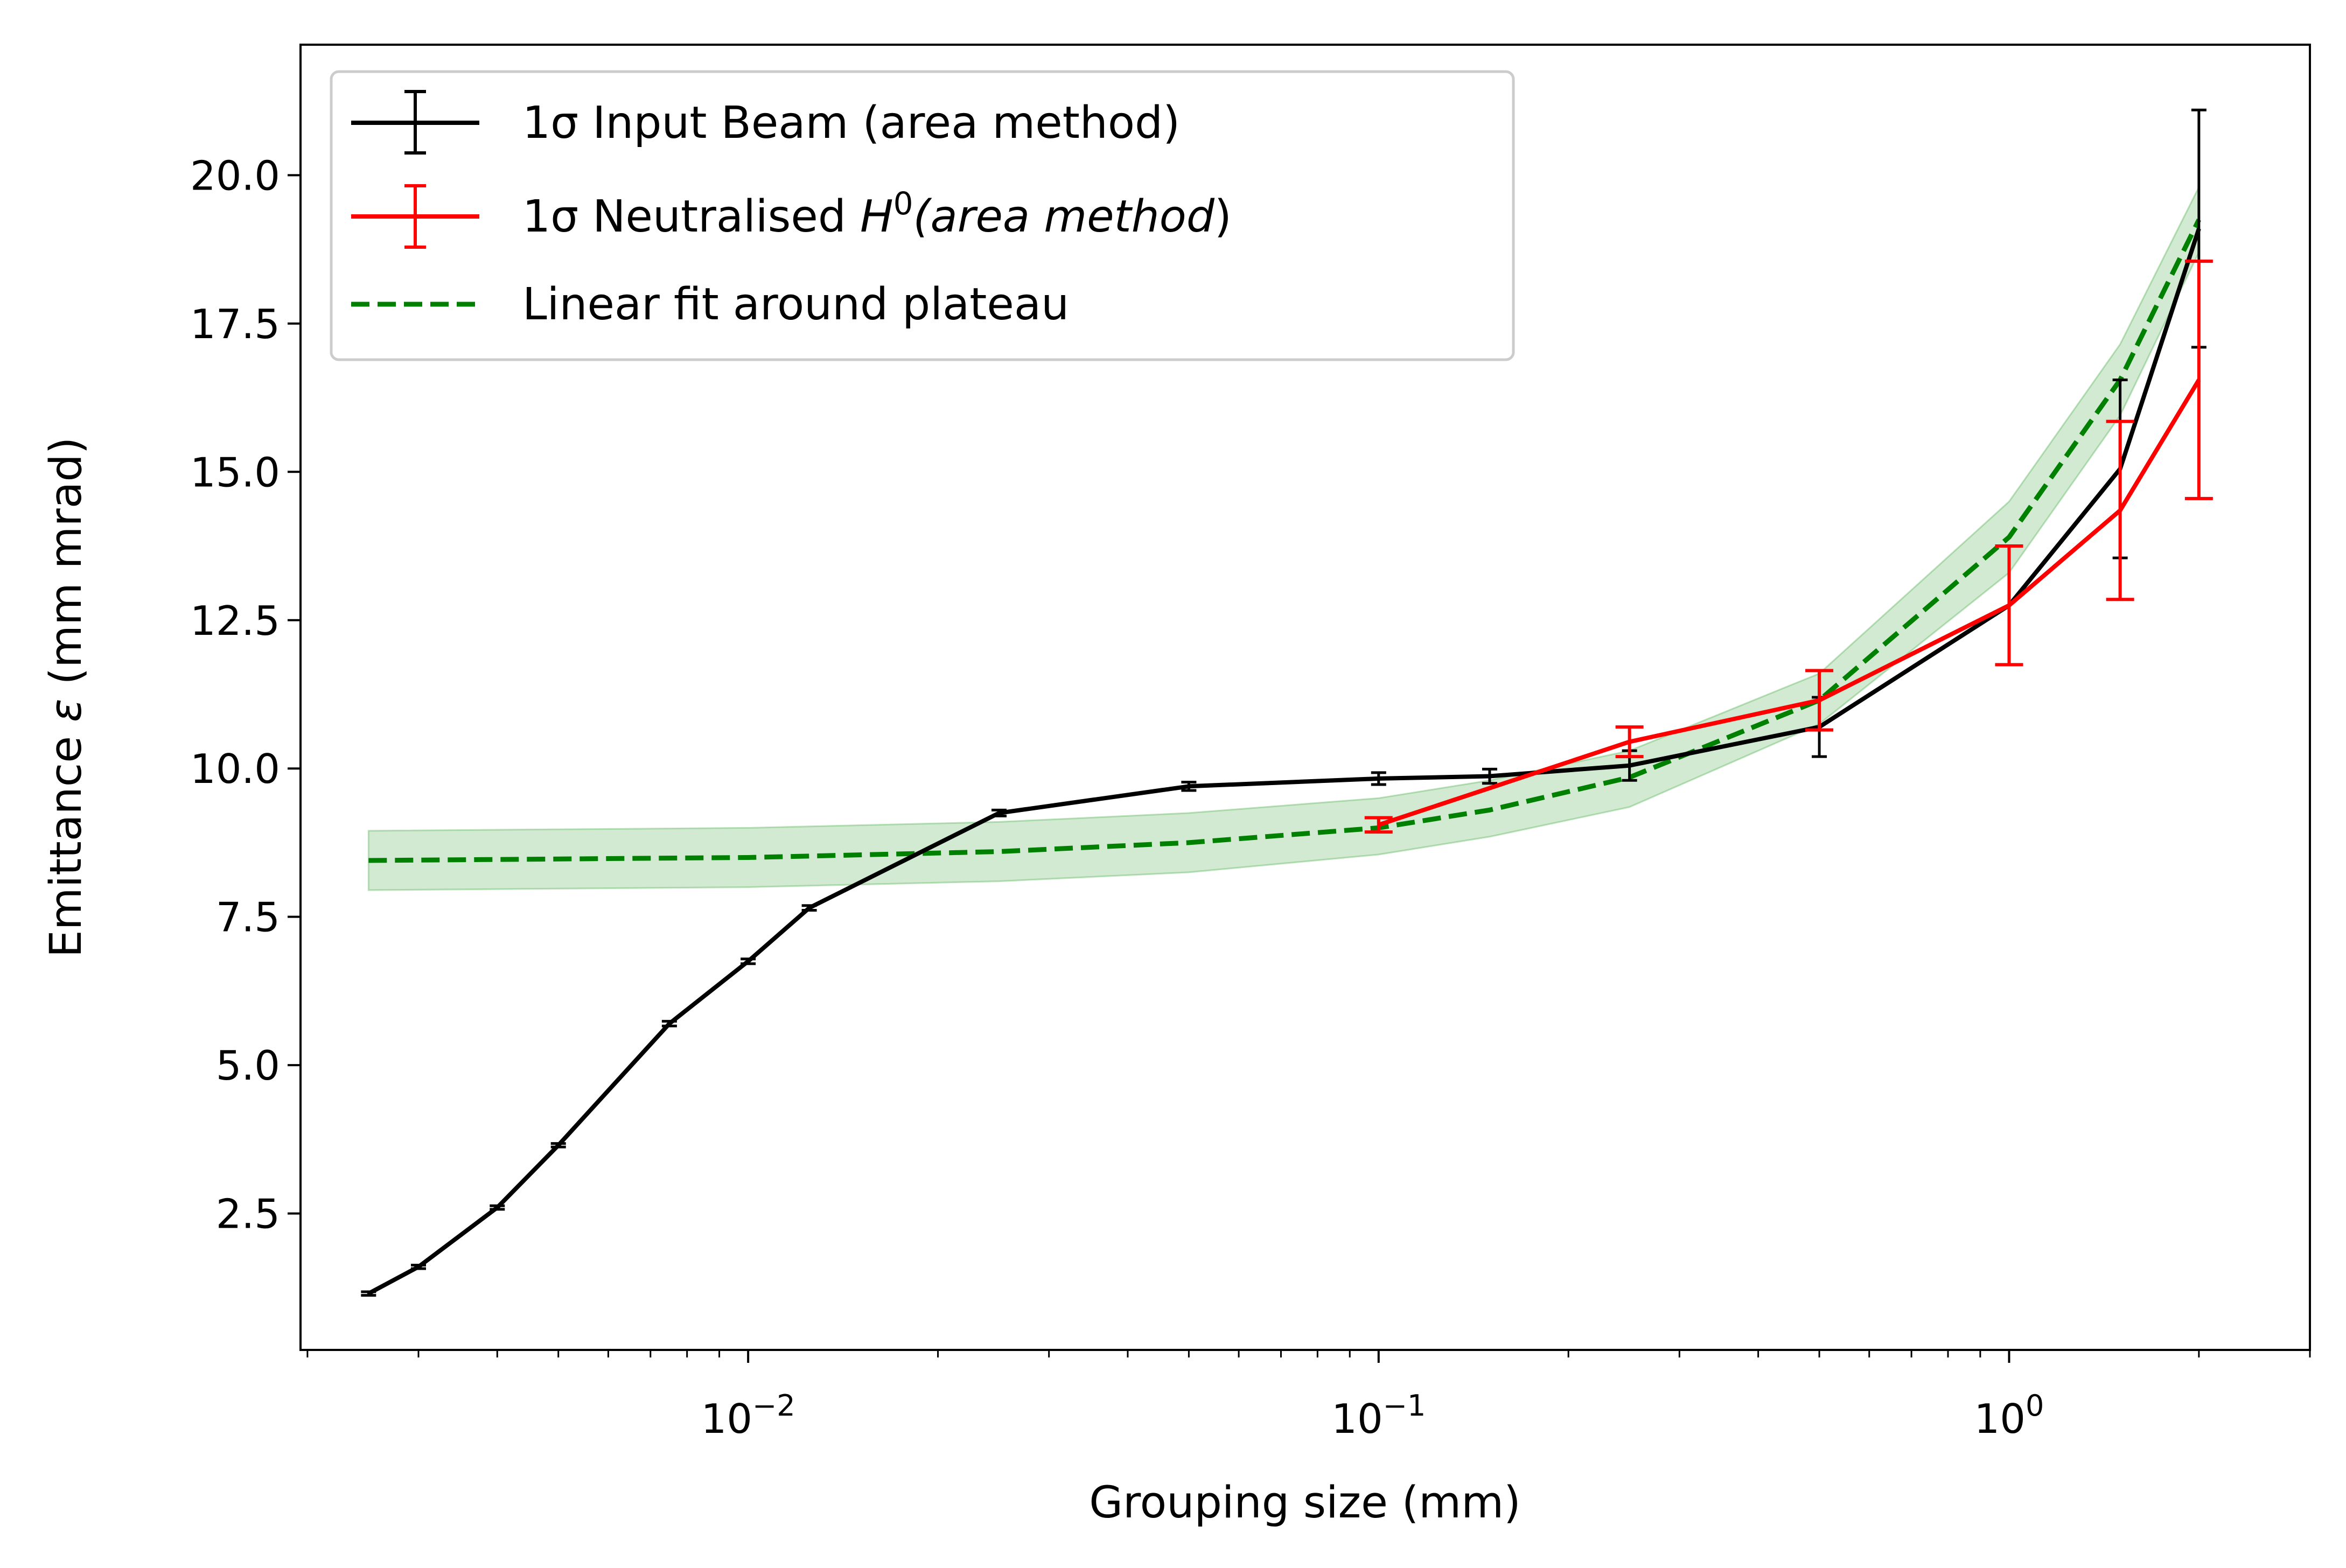  What do you see at coordinates (1378, 1416) in the screenshot?
I see `x-tick-label: 10⁻¹` at bounding box center [1378, 1416].